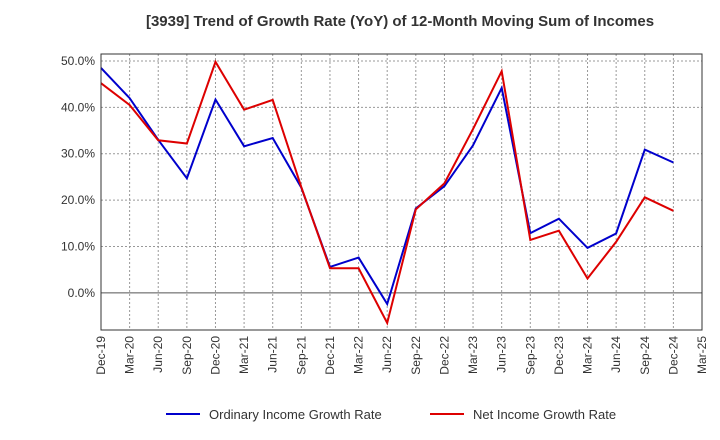 The height and width of the screenshot is (440, 720). I want to click on y-axis-ticks: 0.0% 10.0% 20.0% 30.0% 40.0% 50.0%, so click(78, 177).